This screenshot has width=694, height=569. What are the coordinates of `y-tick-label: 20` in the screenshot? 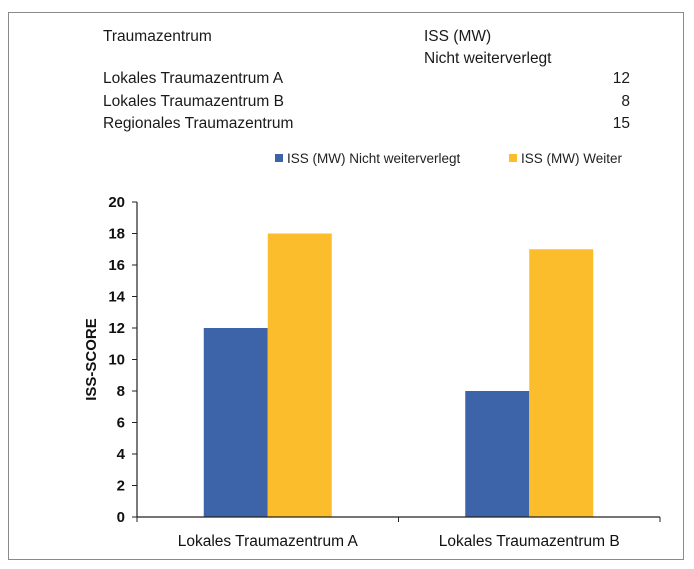 It's located at (116, 202).